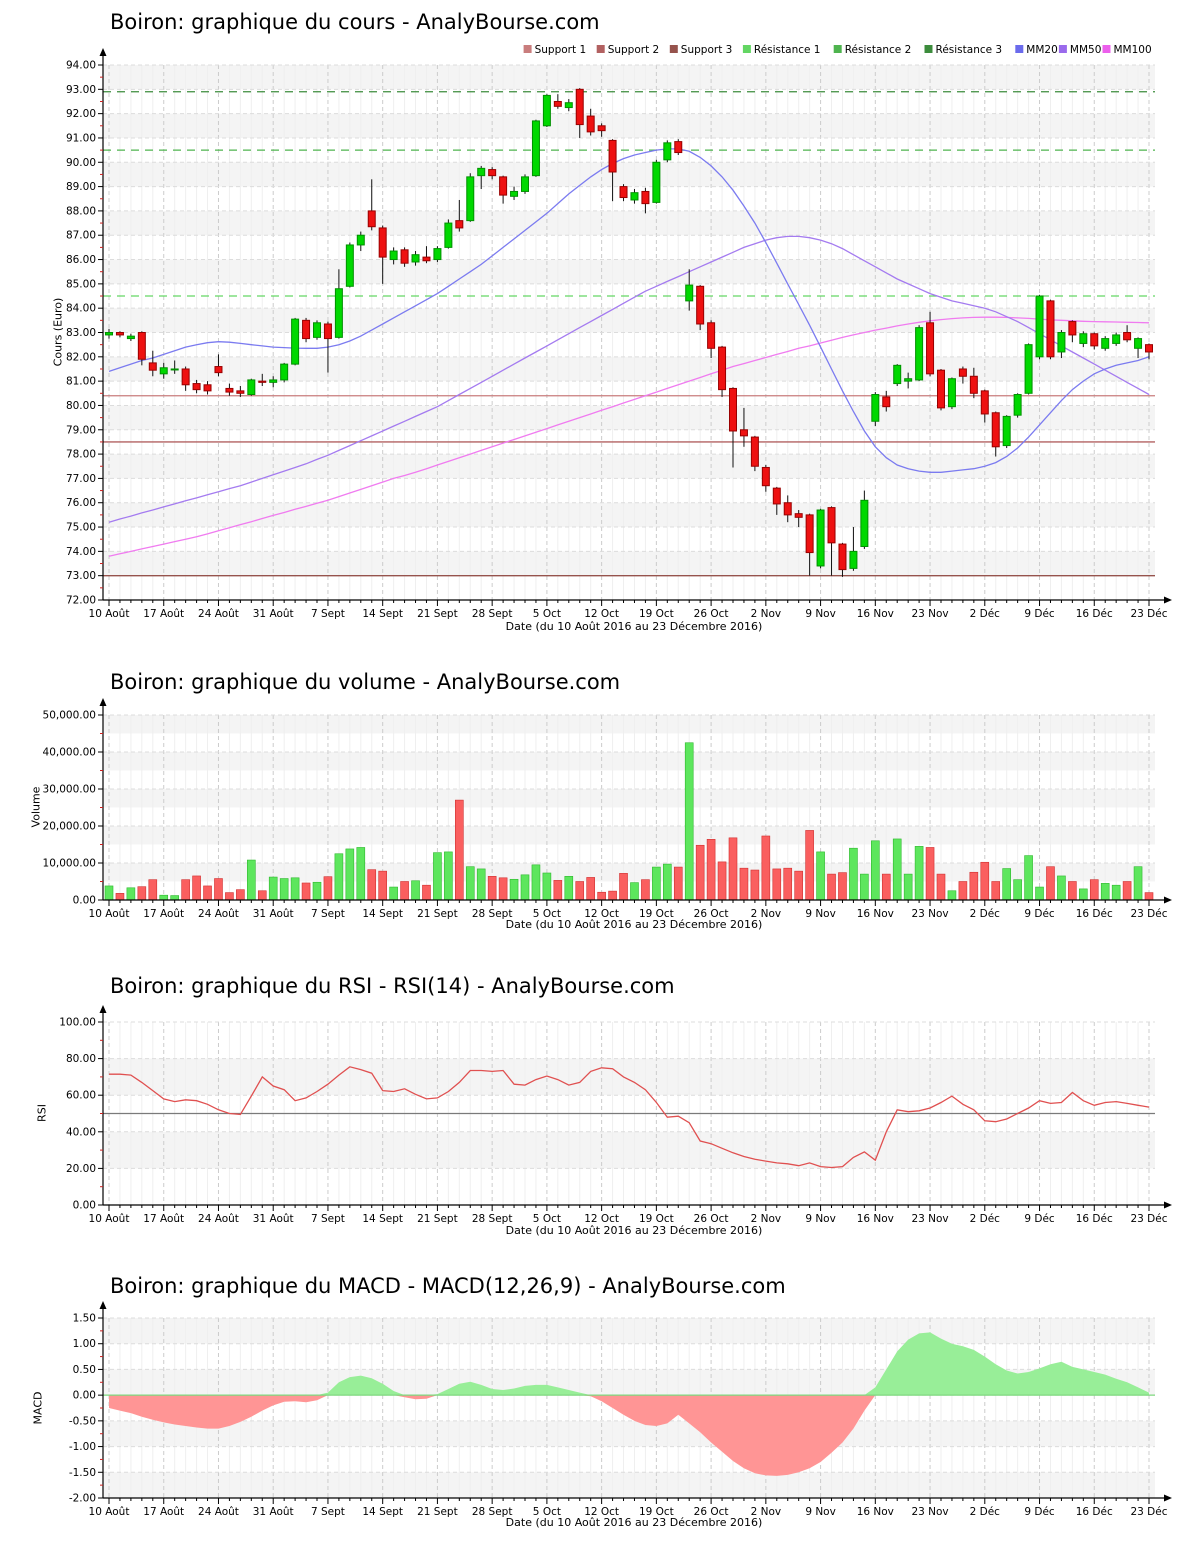 This screenshot has width=1200, height=1550. I want to click on x-tick-label: 28 Sept, so click(492, 914).